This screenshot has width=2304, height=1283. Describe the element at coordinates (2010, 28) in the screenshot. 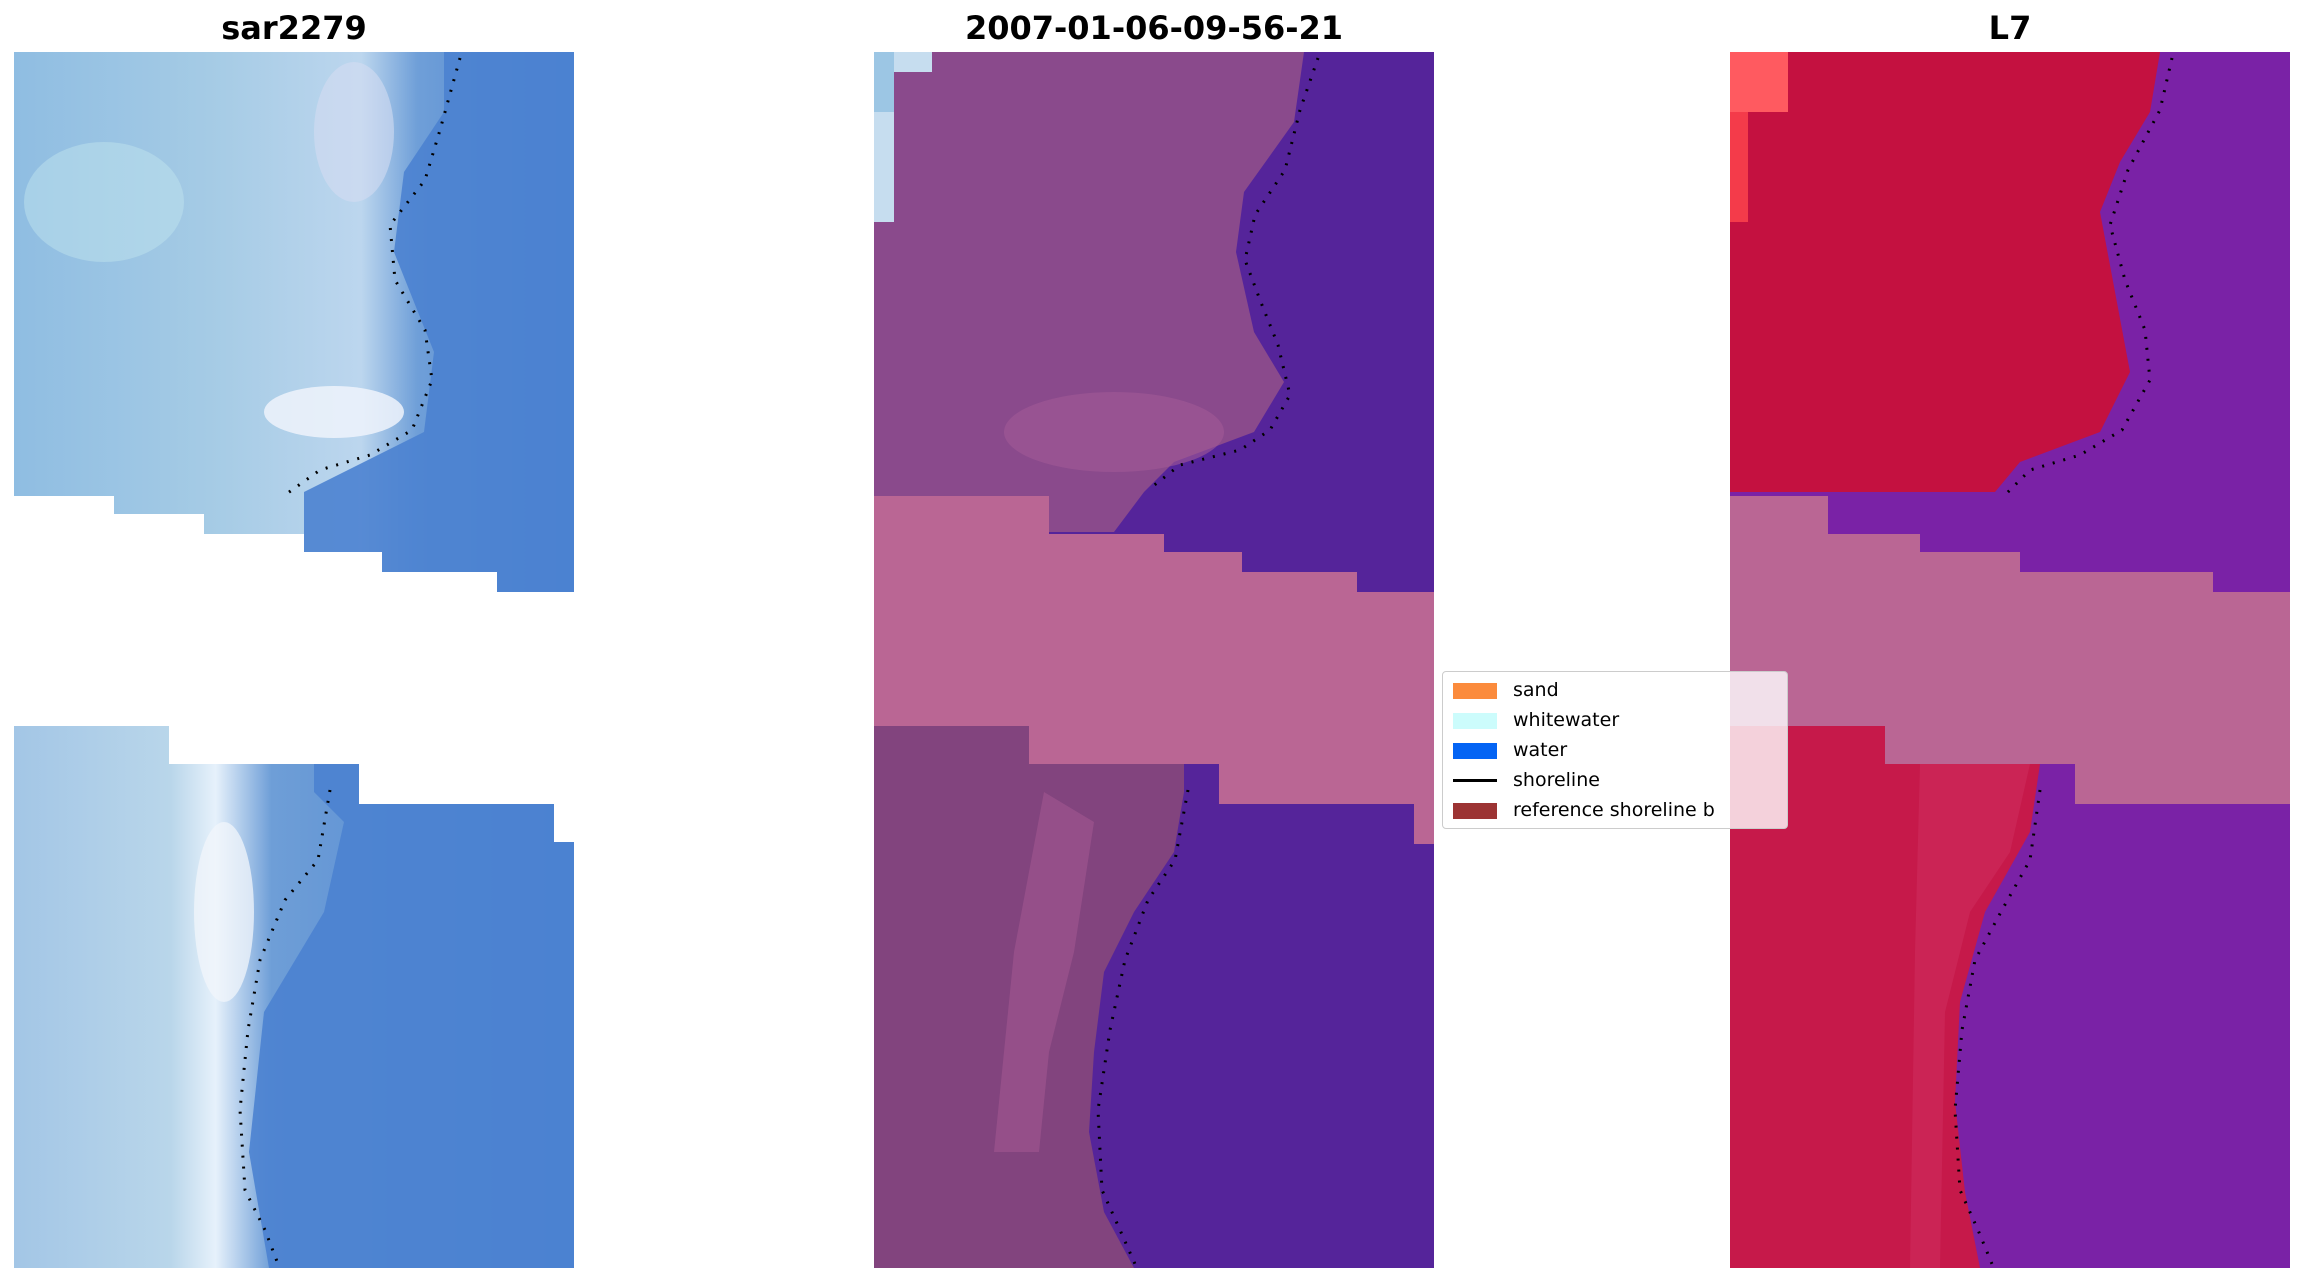

I see `panel-title-l7: L7` at that location.